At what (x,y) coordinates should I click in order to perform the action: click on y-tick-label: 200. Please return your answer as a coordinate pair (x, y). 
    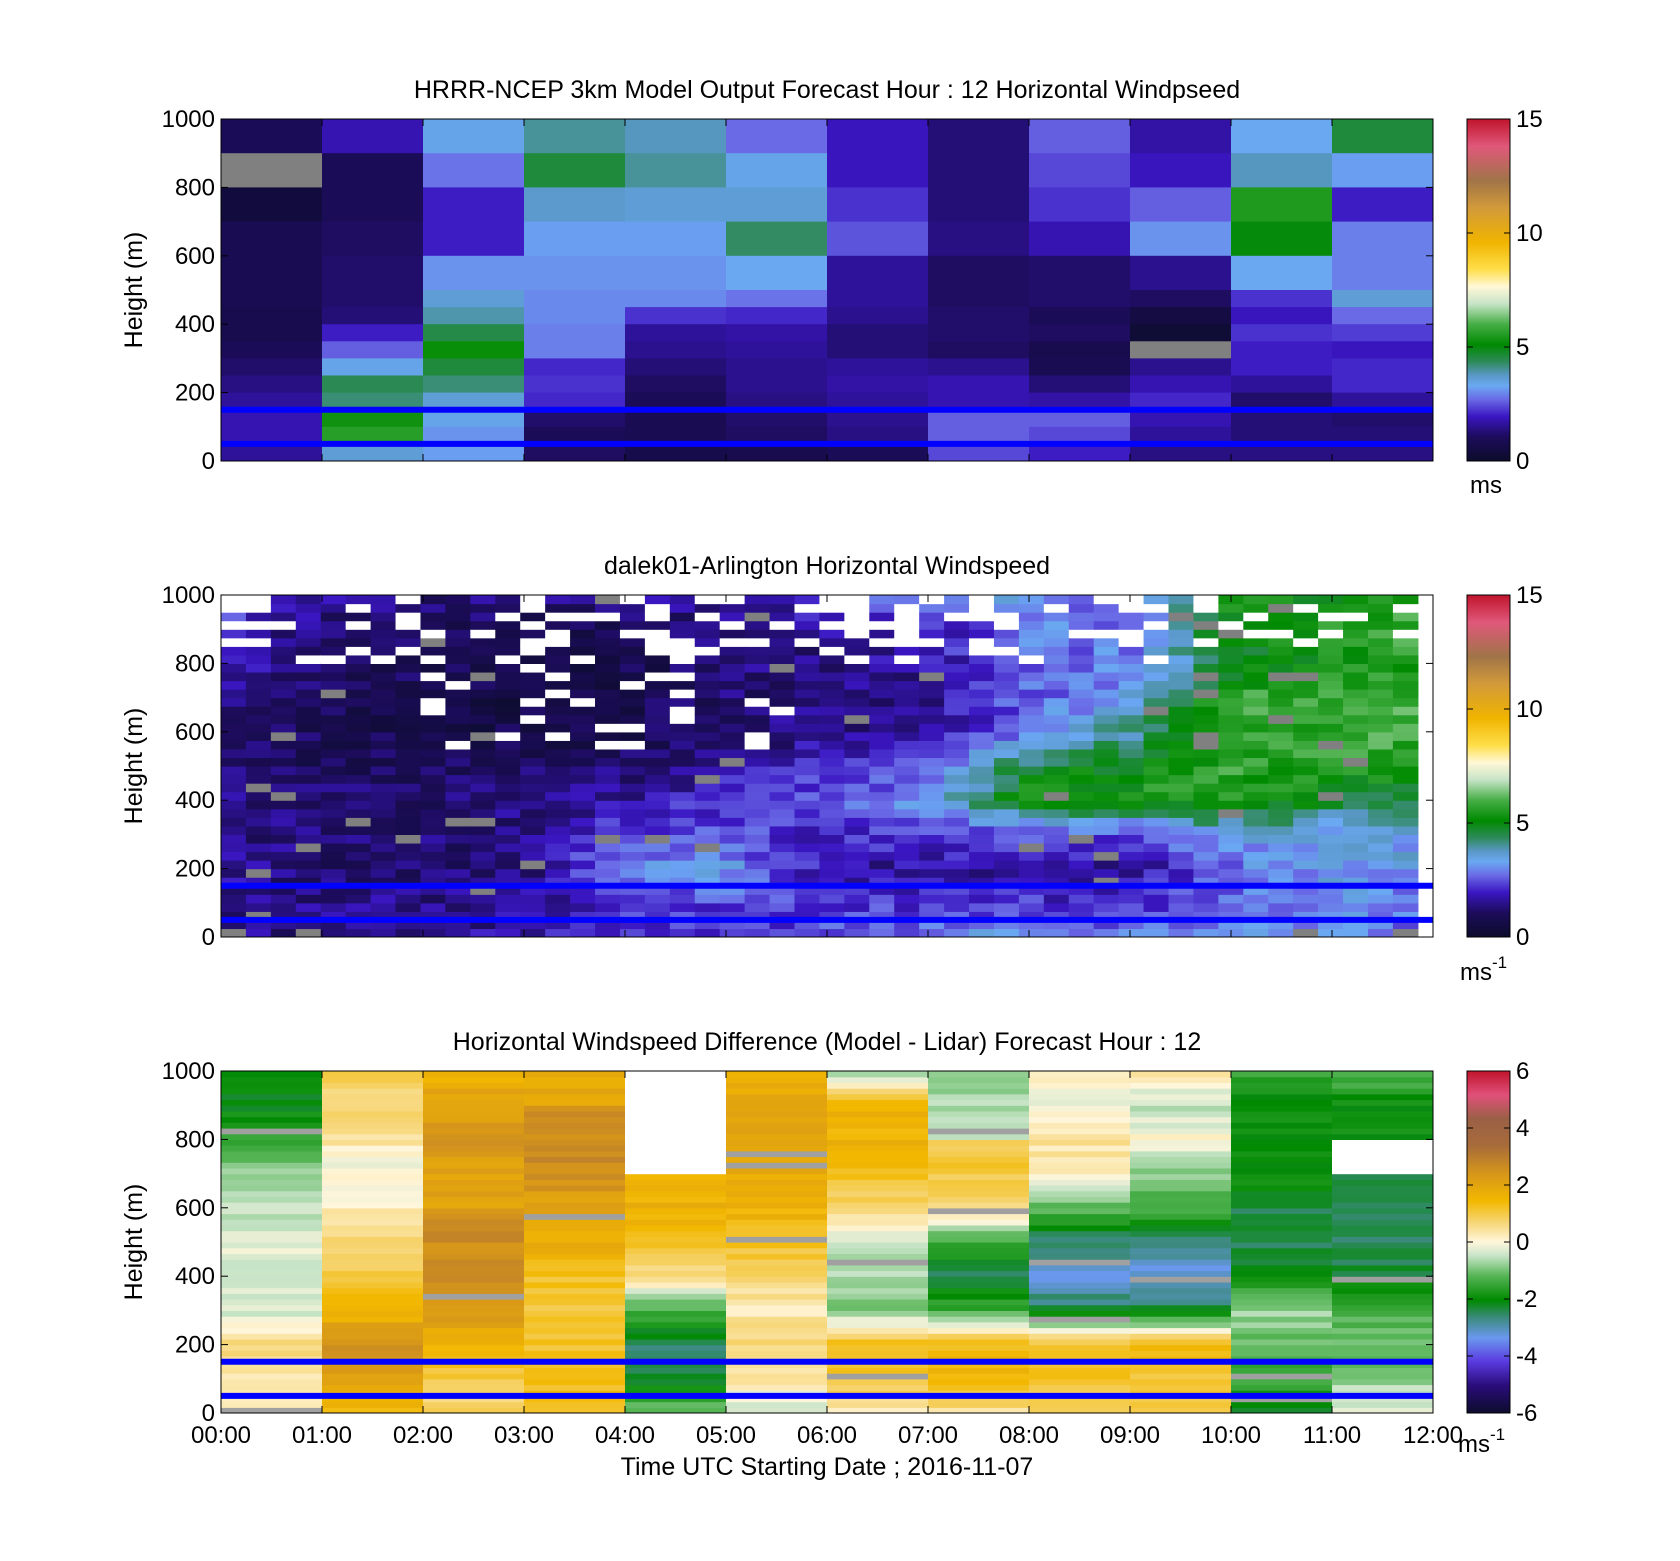
    Looking at the image, I should click on (195, 393).